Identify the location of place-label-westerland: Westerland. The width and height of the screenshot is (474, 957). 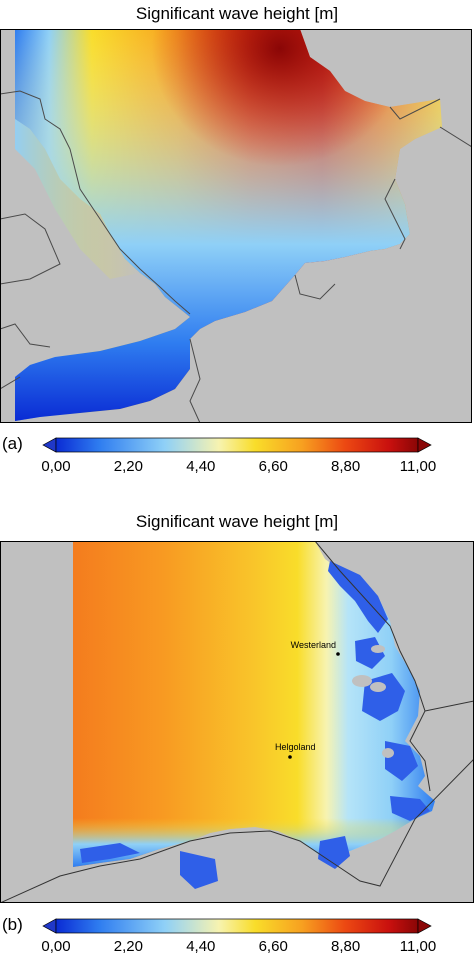
(313, 645).